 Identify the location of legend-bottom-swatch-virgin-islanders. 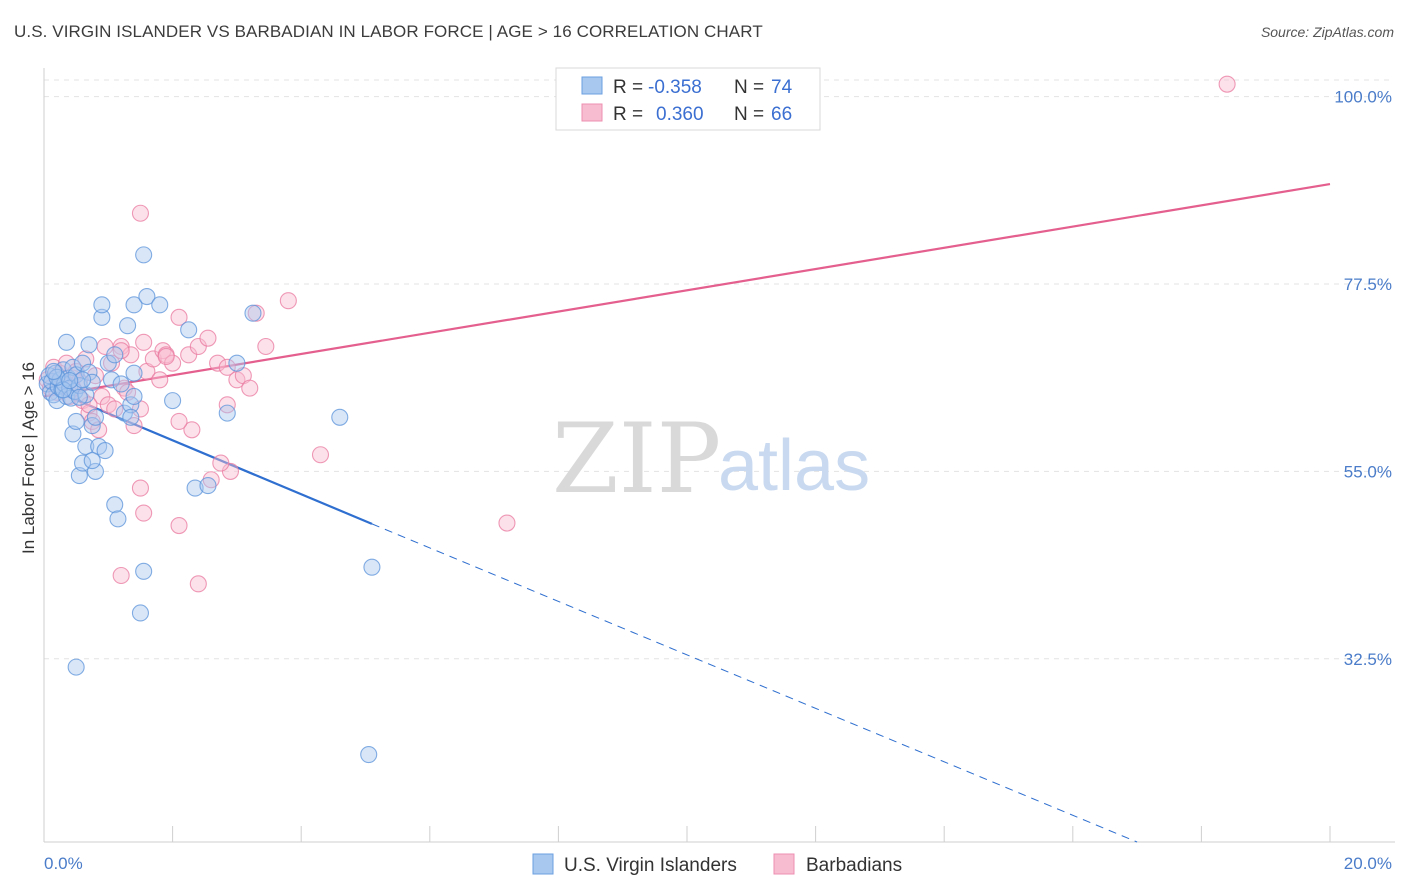
(543, 864).